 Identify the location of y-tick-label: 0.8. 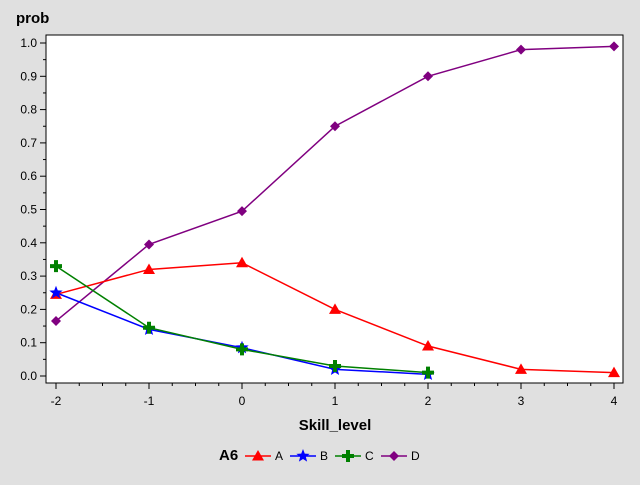
(28, 110).